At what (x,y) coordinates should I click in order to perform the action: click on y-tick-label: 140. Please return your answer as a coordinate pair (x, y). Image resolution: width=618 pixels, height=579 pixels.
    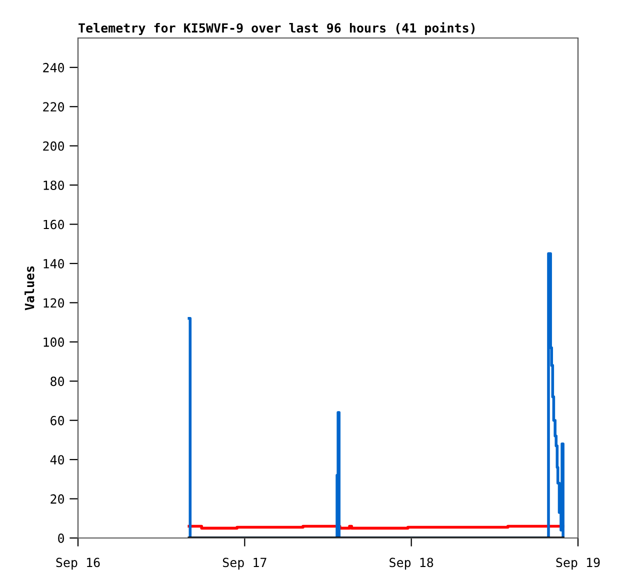
    Looking at the image, I should click on (54, 263).